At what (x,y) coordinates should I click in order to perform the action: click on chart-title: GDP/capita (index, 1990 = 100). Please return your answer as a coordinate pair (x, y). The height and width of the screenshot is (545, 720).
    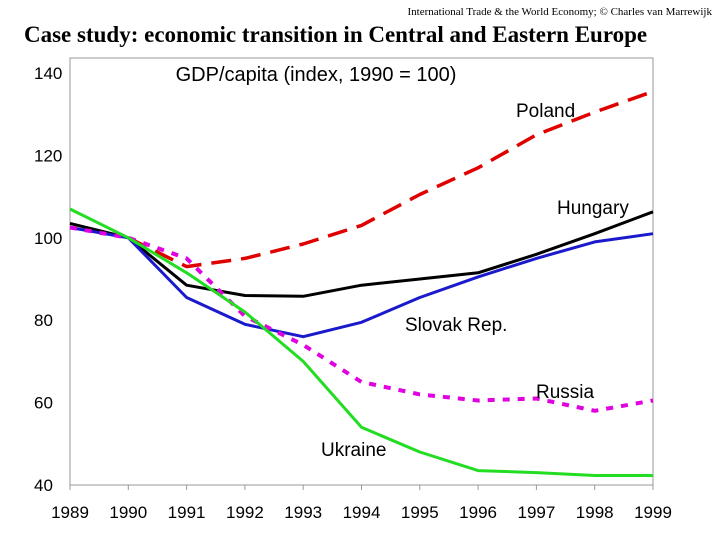
    Looking at the image, I should click on (316, 75).